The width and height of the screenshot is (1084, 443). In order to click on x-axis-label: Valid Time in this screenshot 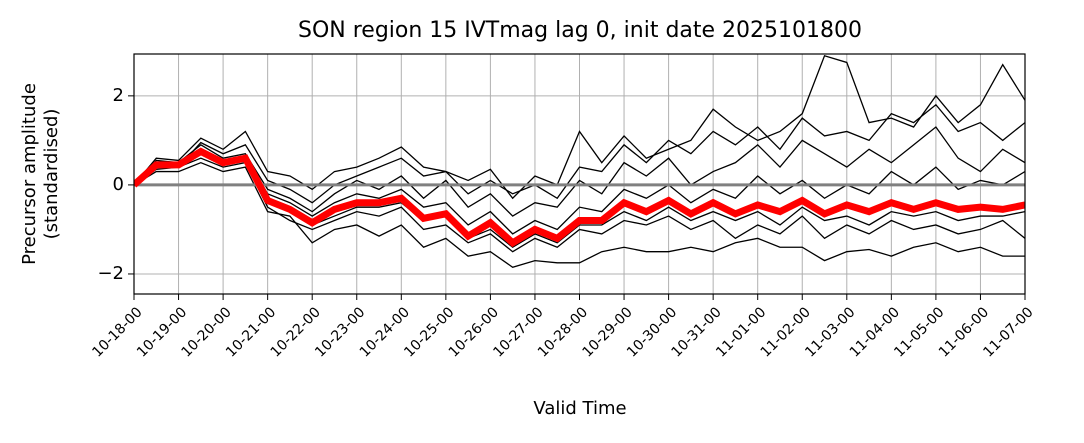, I will do `click(579, 408)`.